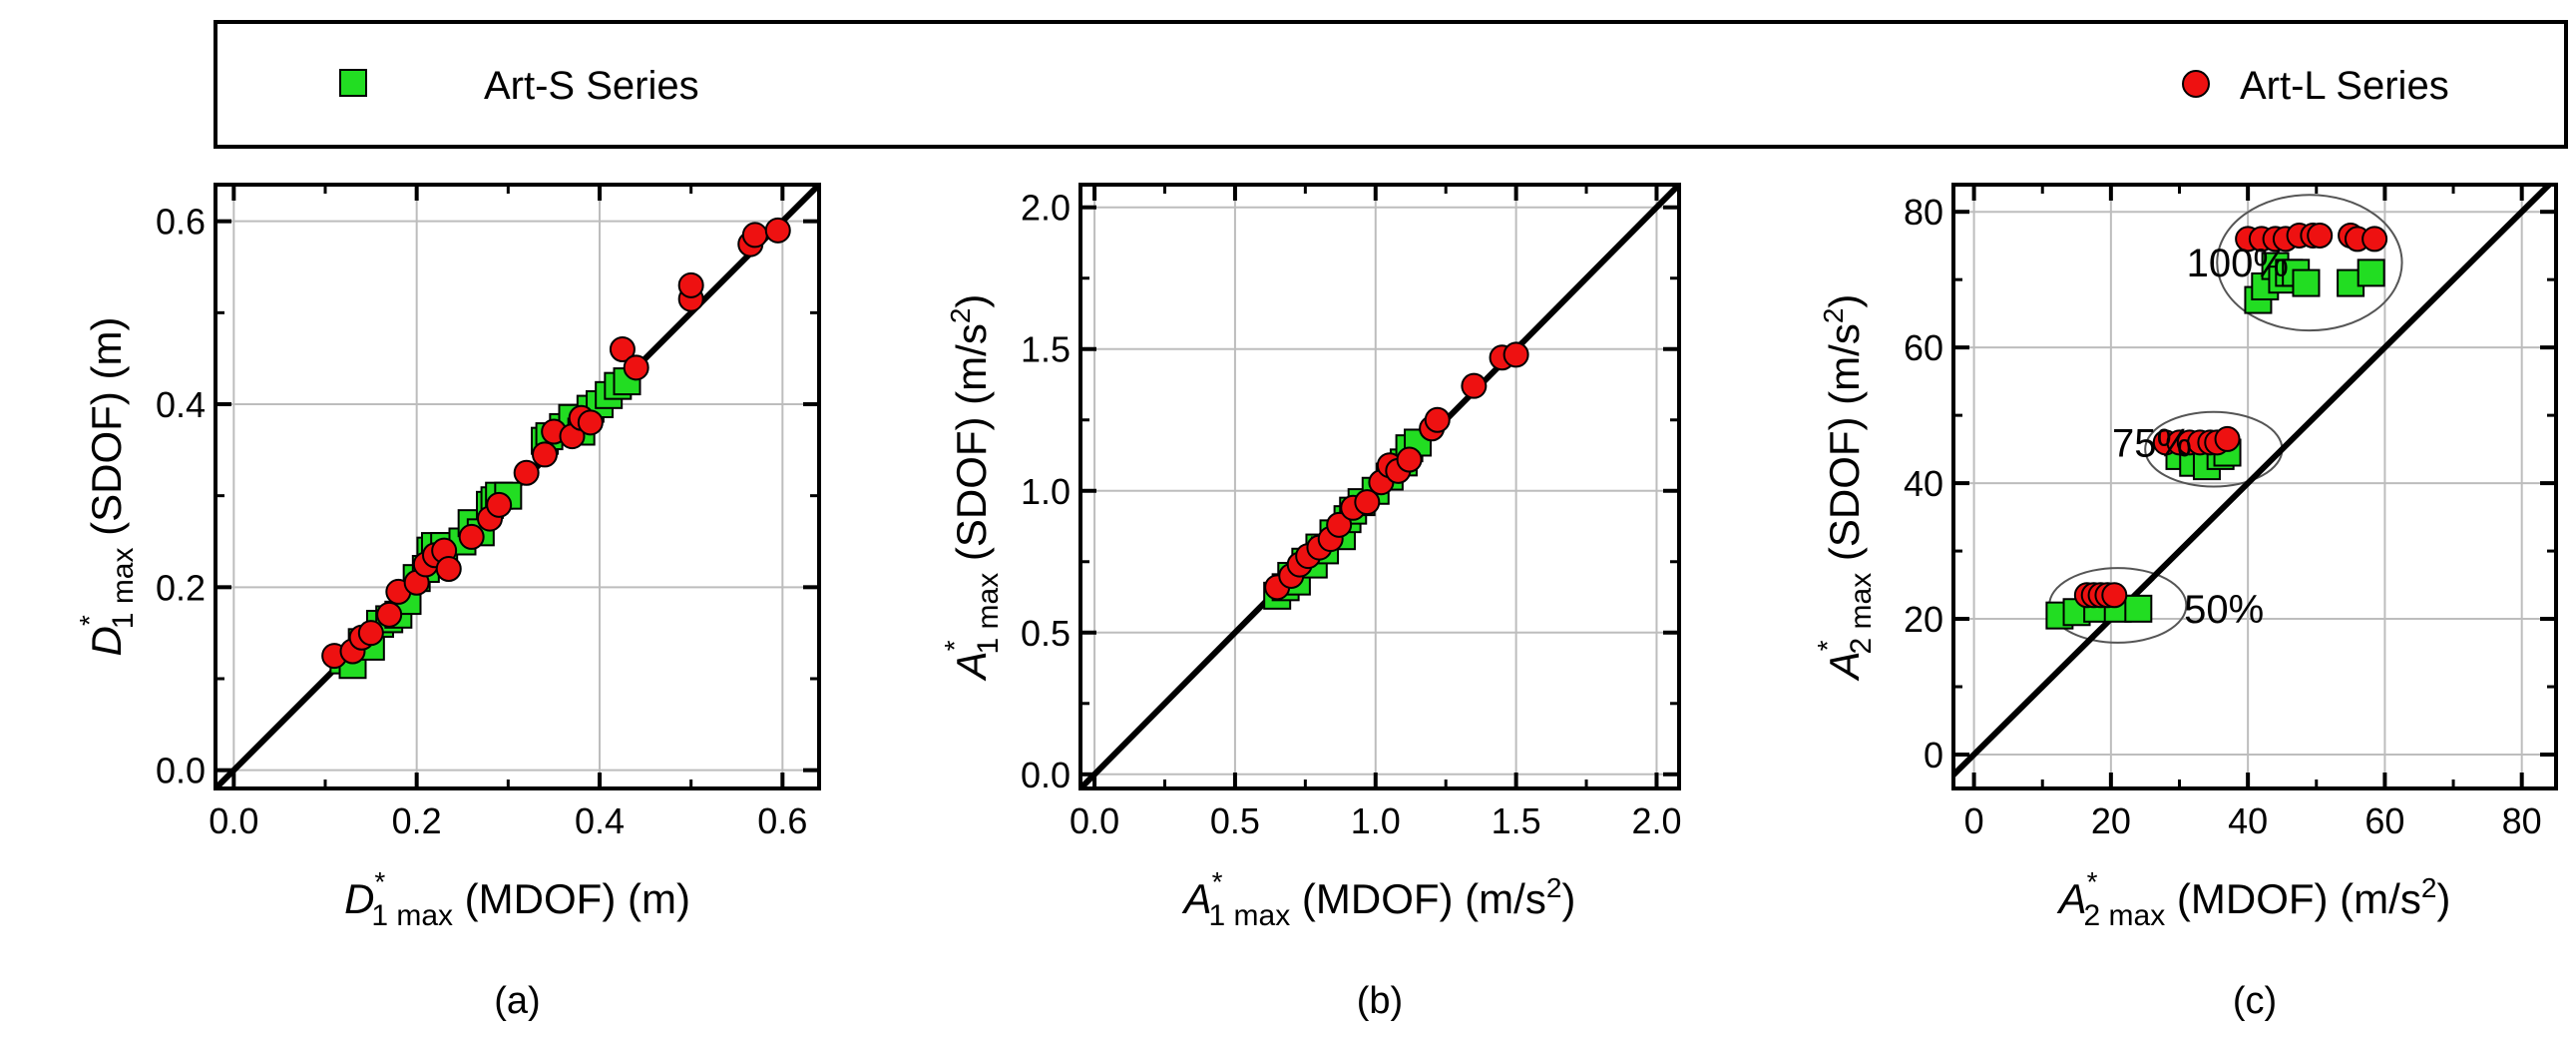  Describe the element at coordinates (2224, 610) in the screenshot. I see `annotation-label: 50%` at that location.